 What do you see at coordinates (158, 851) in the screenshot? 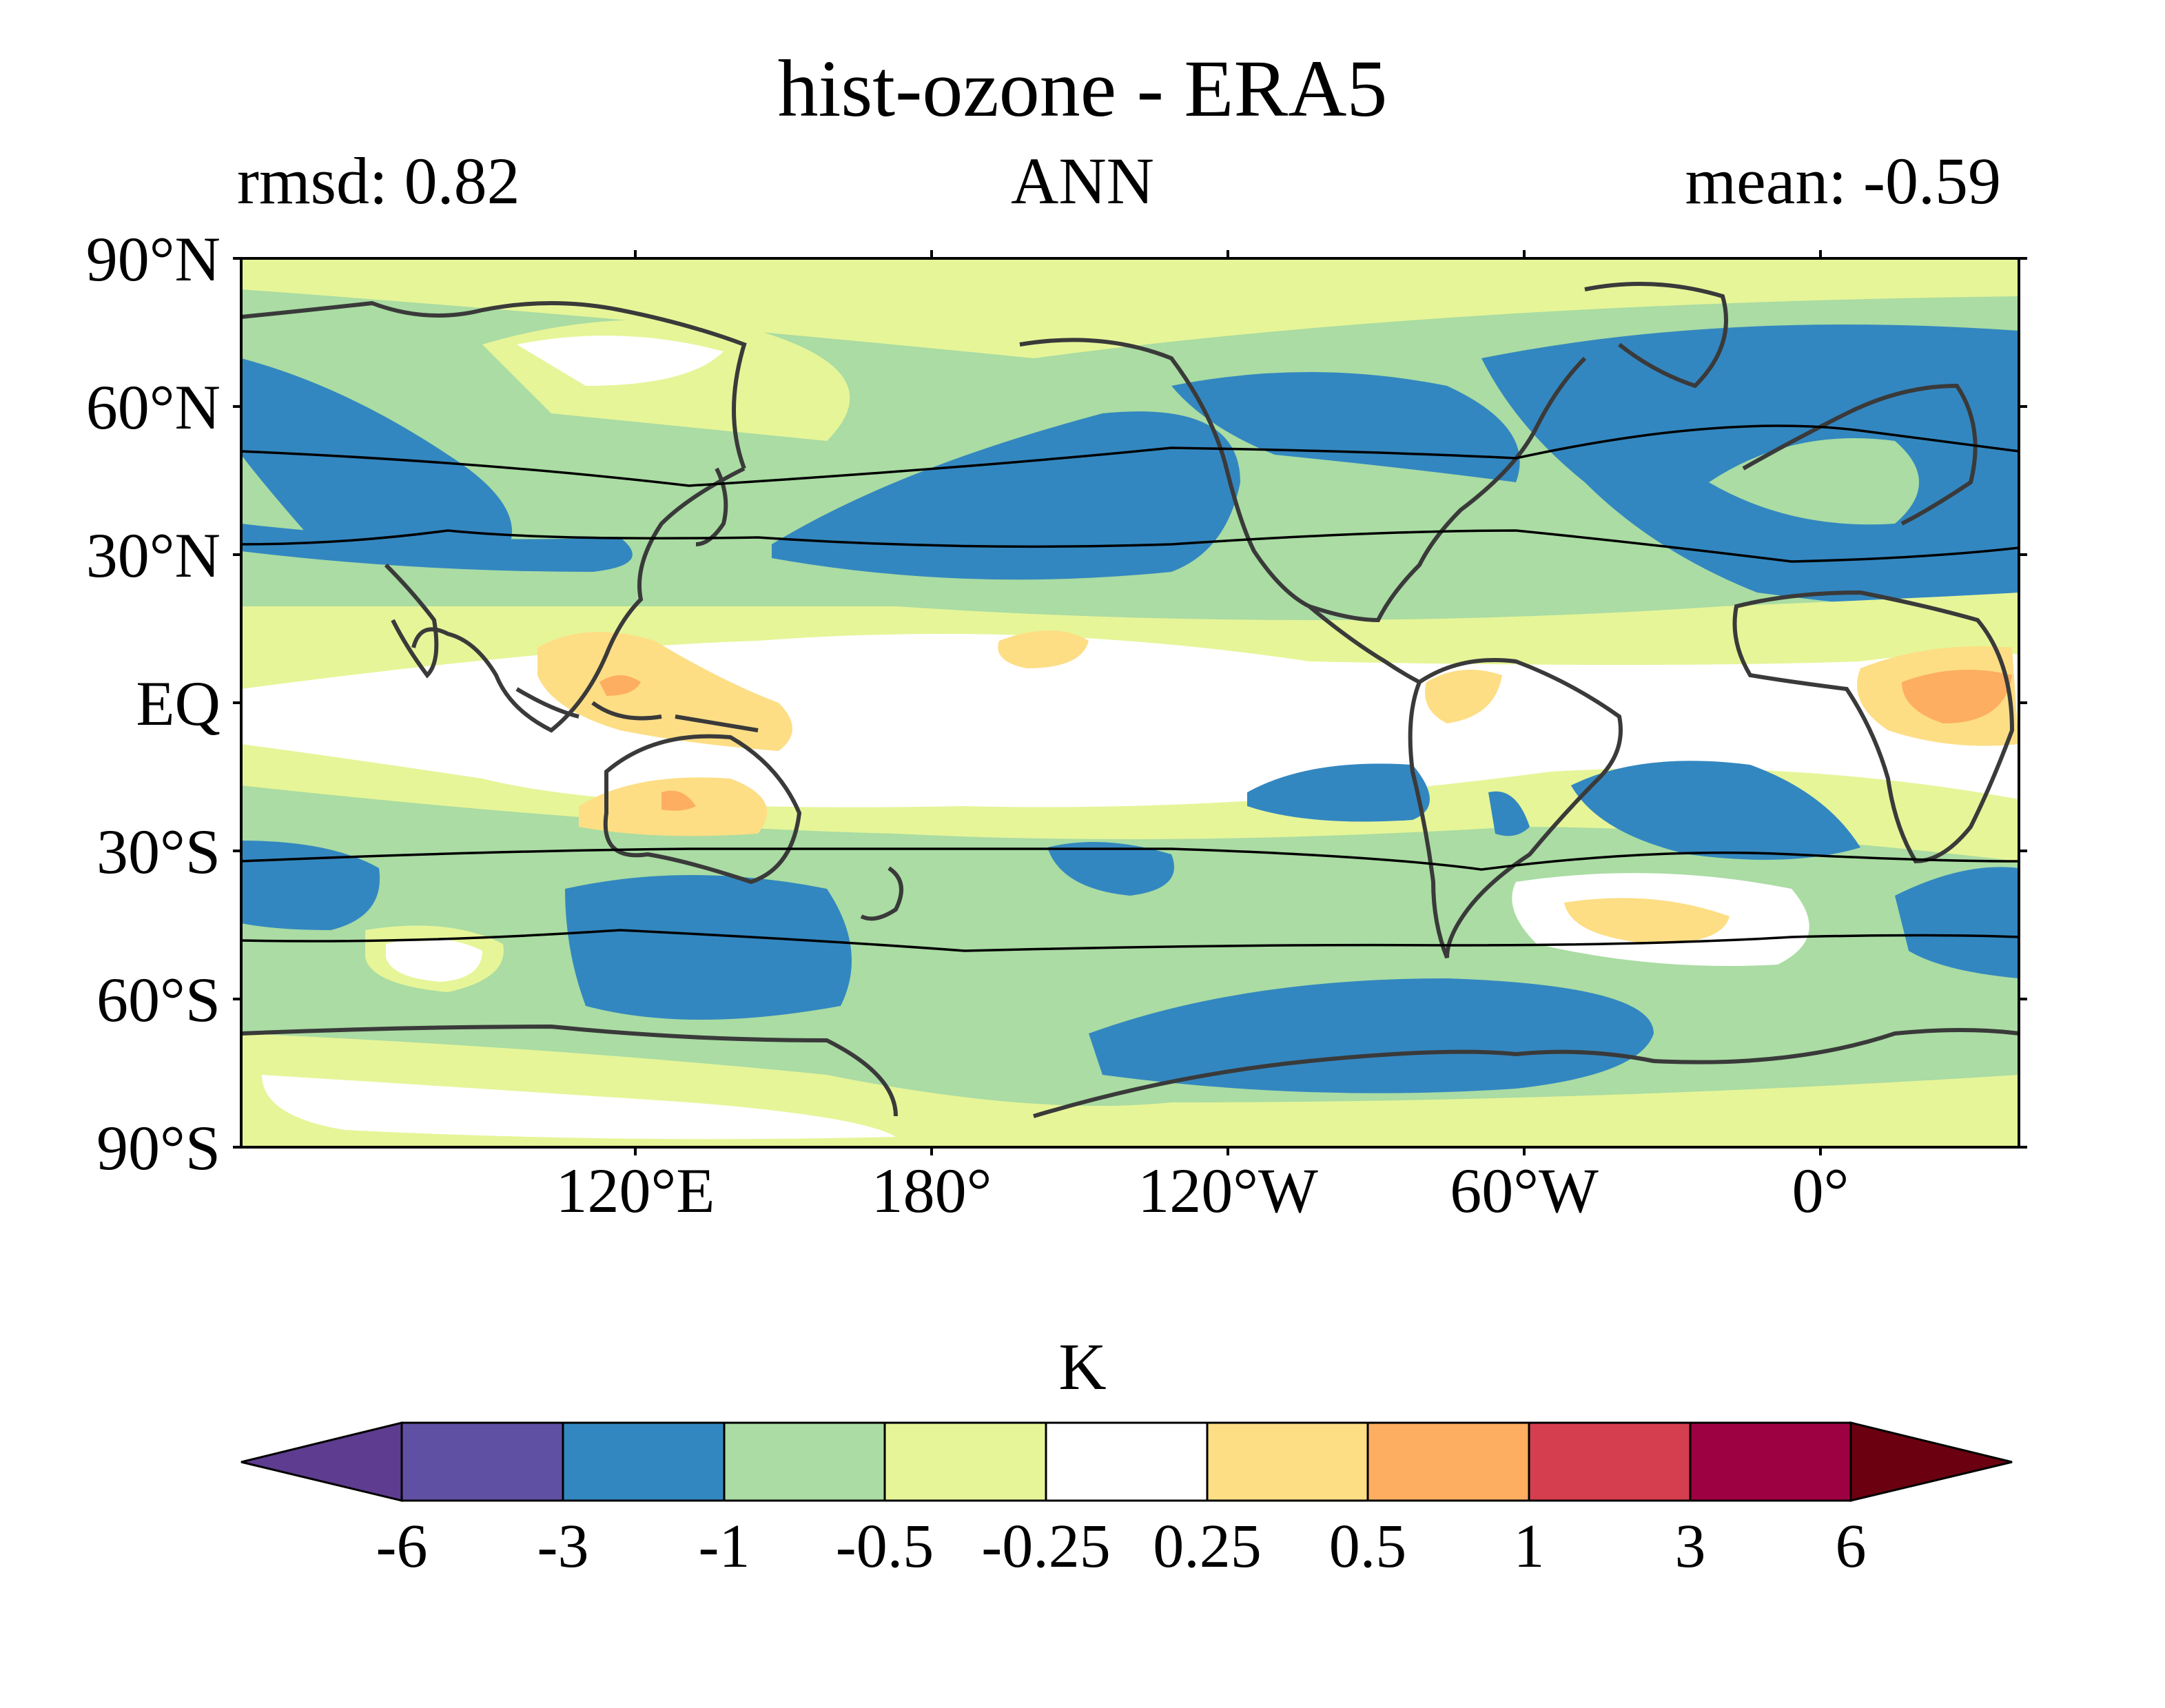
I see `lat-label: 30°S` at bounding box center [158, 851].